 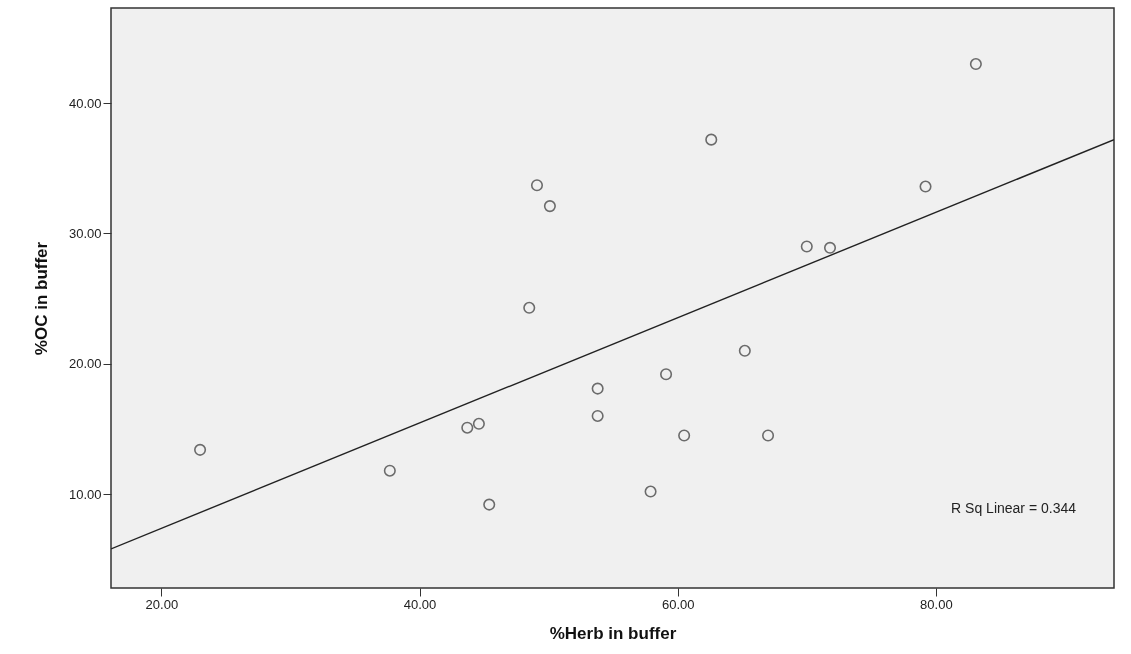 What do you see at coordinates (1014, 508) in the screenshot?
I see `annotation: R Sq Linear = 0.344` at bounding box center [1014, 508].